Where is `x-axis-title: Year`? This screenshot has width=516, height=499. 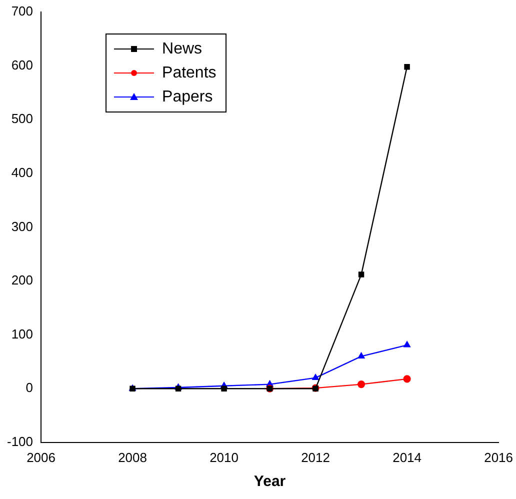
x-axis-title: Year is located at coordinates (270, 481).